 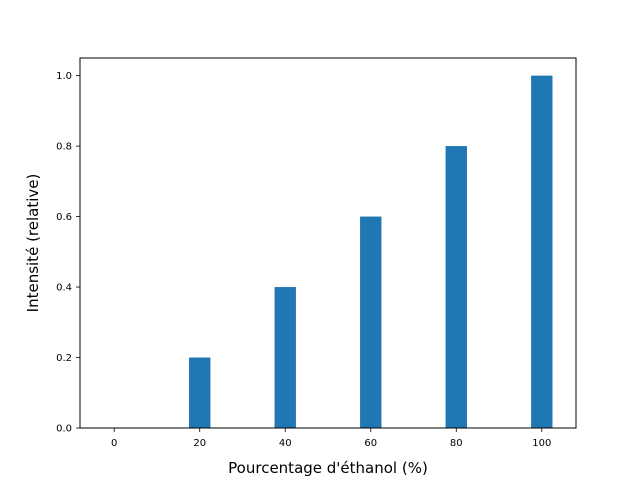 What do you see at coordinates (64, 358) in the screenshot?
I see `y-tick-label: 0.2` at bounding box center [64, 358].